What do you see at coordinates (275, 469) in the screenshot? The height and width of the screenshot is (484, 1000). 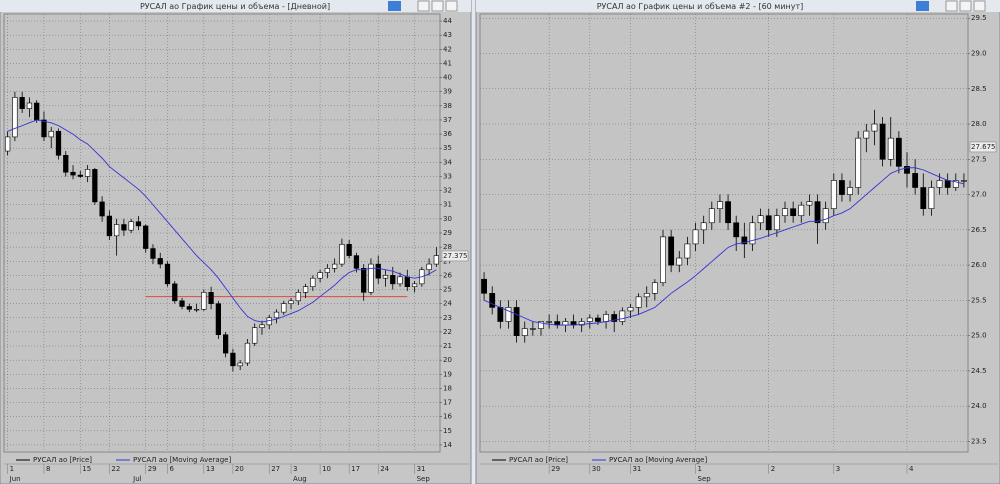 I see `x-tick-label: 27` at bounding box center [275, 469].